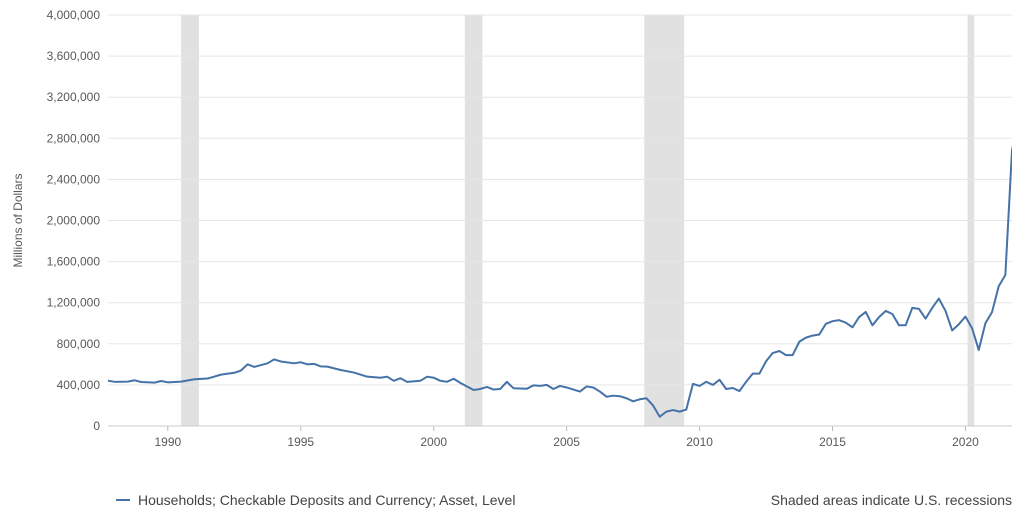 The height and width of the screenshot is (512, 1024). What do you see at coordinates (891, 500) in the screenshot?
I see `recession-note: Shaded areas indicate U.S. recessions` at bounding box center [891, 500].